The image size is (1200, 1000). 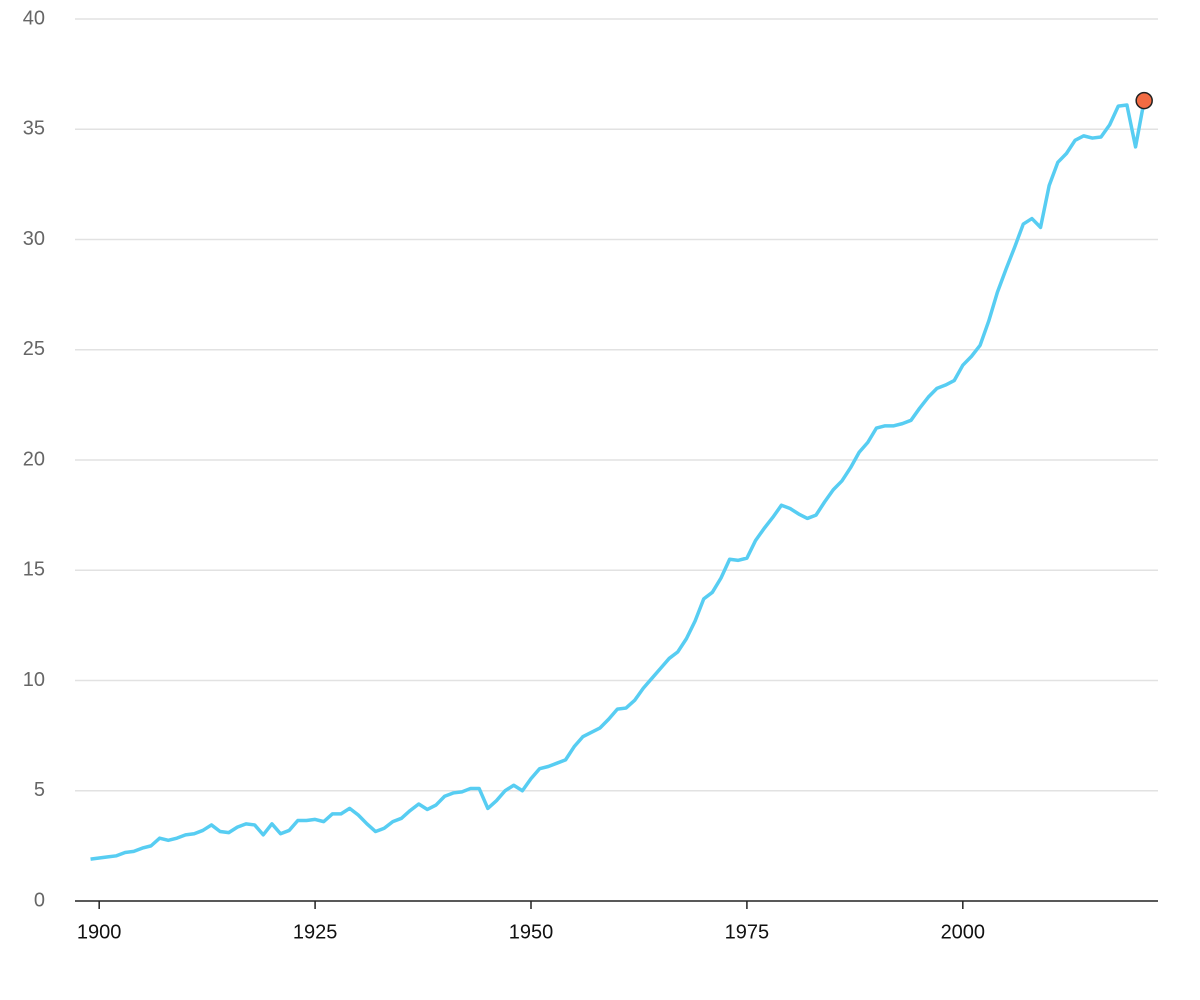 What do you see at coordinates (34, 680) in the screenshot?
I see `y-tick-label: 10` at bounding box center [34, 680].